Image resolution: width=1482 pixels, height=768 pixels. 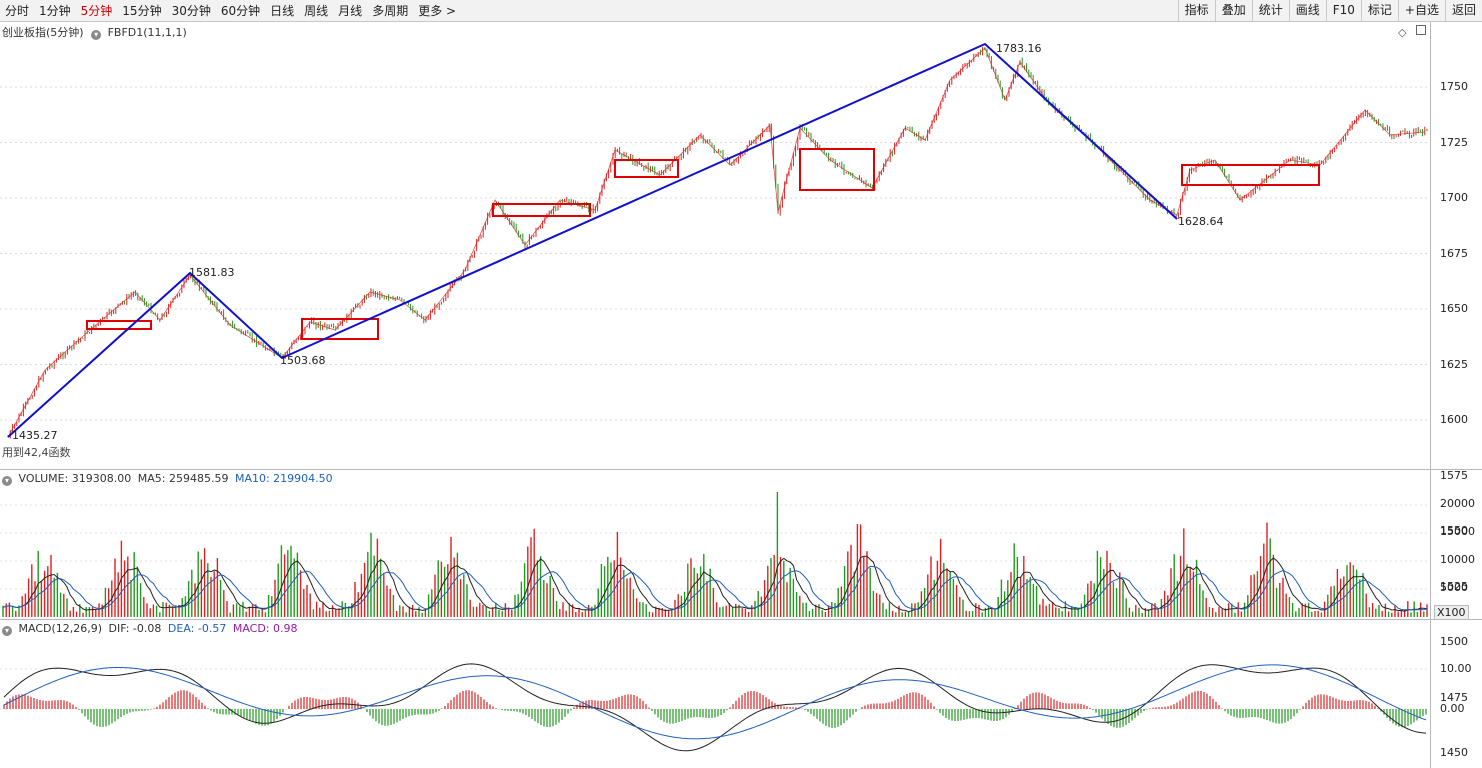 I want to click on volume-divider, so click(x=741, y=469).